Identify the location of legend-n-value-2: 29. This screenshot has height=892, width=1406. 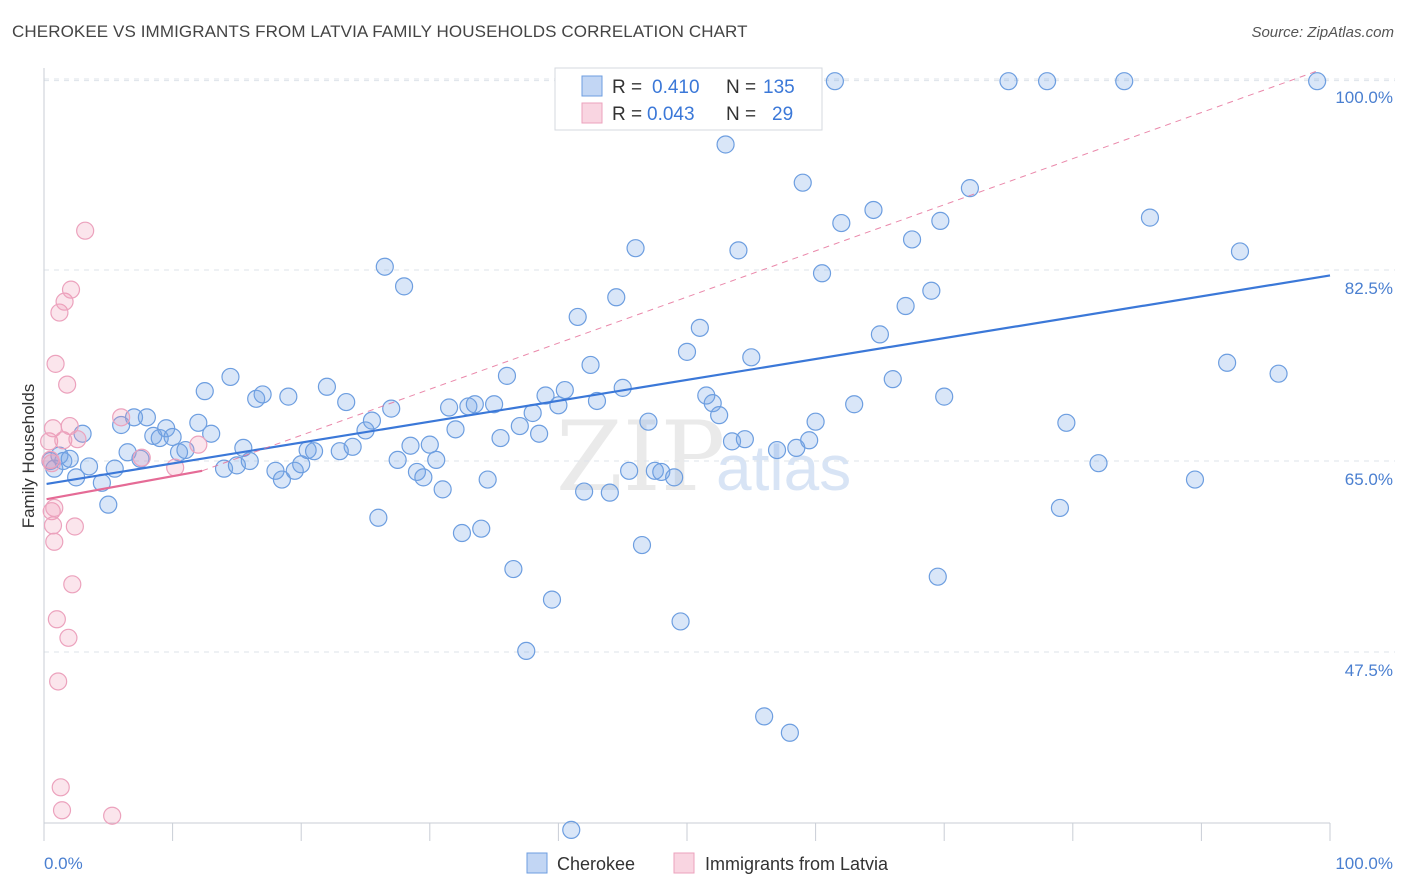
(782, 114).